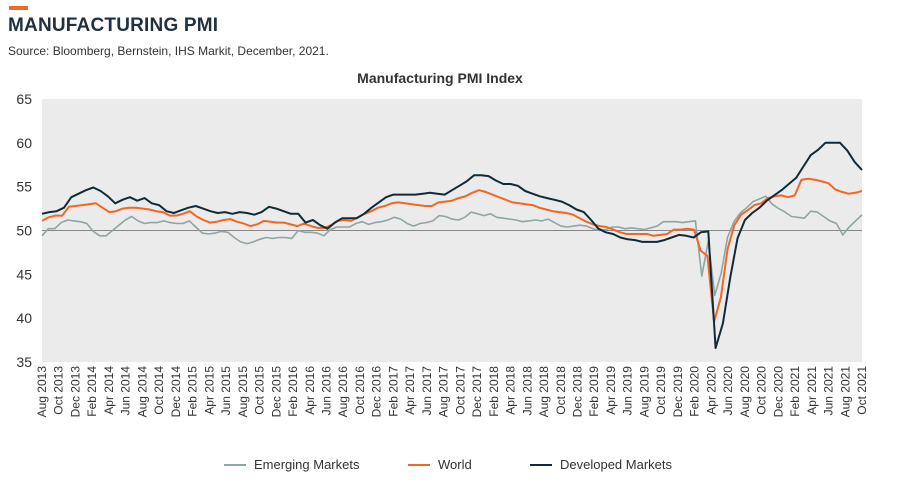 The height and width of the screenshot is (498, 900). I want to click on x-tick-label: Aug 2018, so click(544, 392).